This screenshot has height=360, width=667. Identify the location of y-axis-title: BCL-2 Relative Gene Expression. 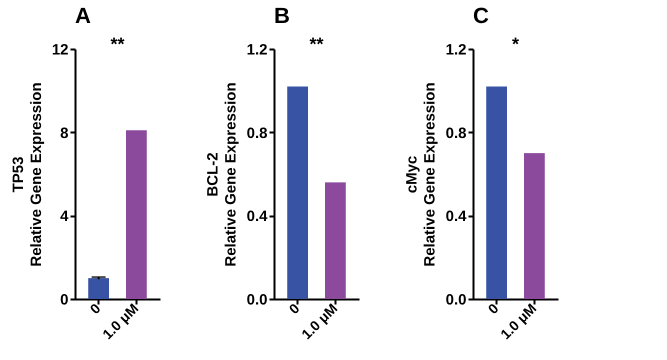
(222, 174).